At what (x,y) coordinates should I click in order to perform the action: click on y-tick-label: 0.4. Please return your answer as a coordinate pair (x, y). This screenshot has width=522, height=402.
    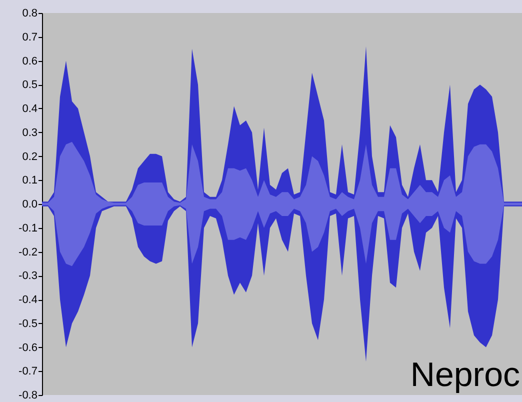
    Looking at the image, I should click on (30, 109).